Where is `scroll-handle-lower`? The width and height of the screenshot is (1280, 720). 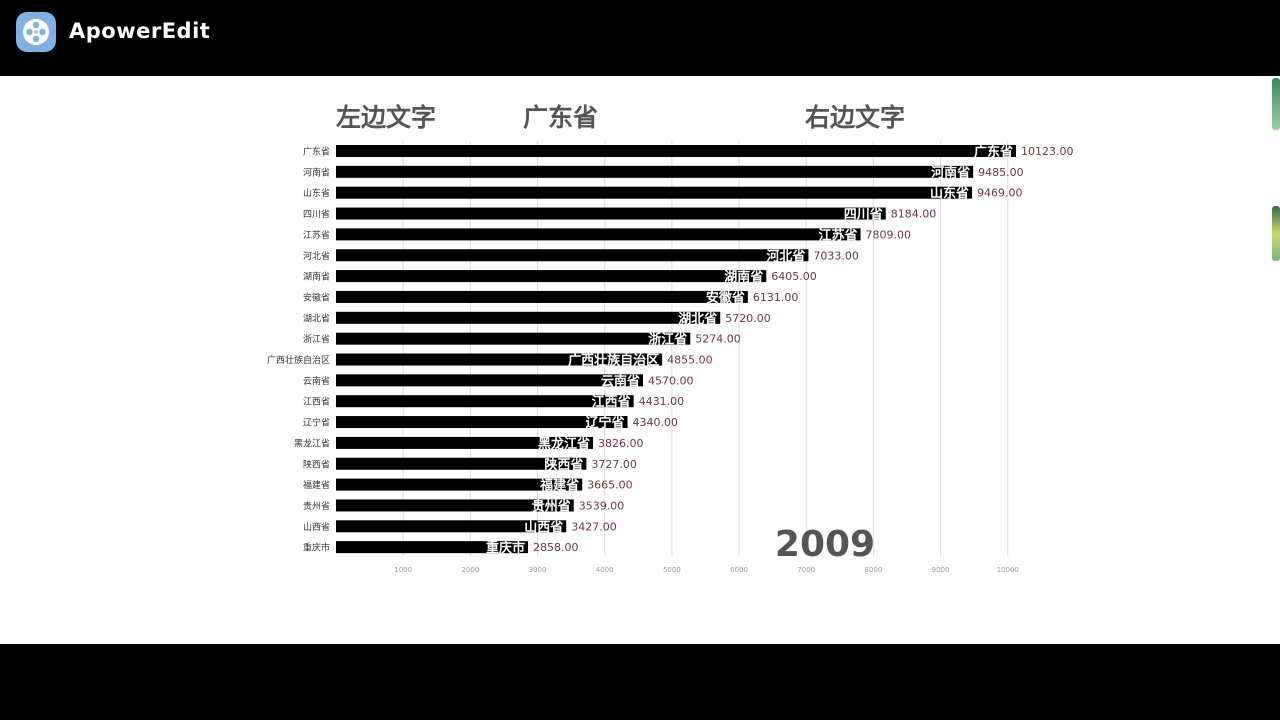 scroll-handle-lower is located at coordinates (1276, 233).